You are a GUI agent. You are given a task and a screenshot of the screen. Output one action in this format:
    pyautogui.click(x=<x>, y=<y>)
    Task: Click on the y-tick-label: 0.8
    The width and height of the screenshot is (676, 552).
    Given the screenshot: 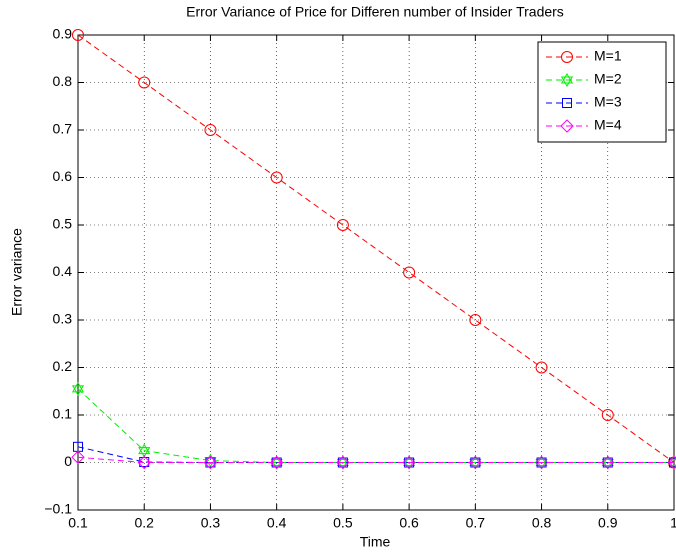 What is the action you would take?
    pyautogui.click(x=63, y=81)
    